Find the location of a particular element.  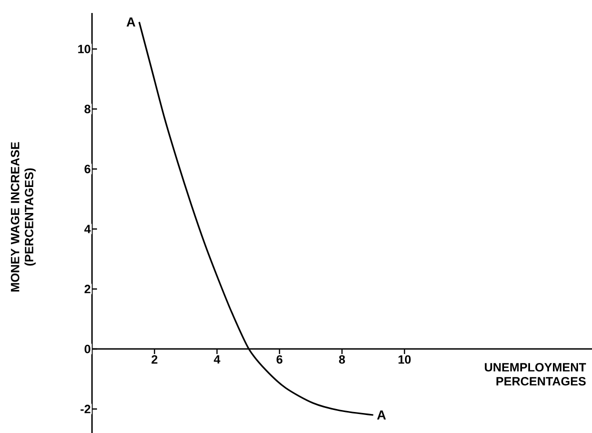

x-tick-label: 10 is located at coordinates (404, 359).